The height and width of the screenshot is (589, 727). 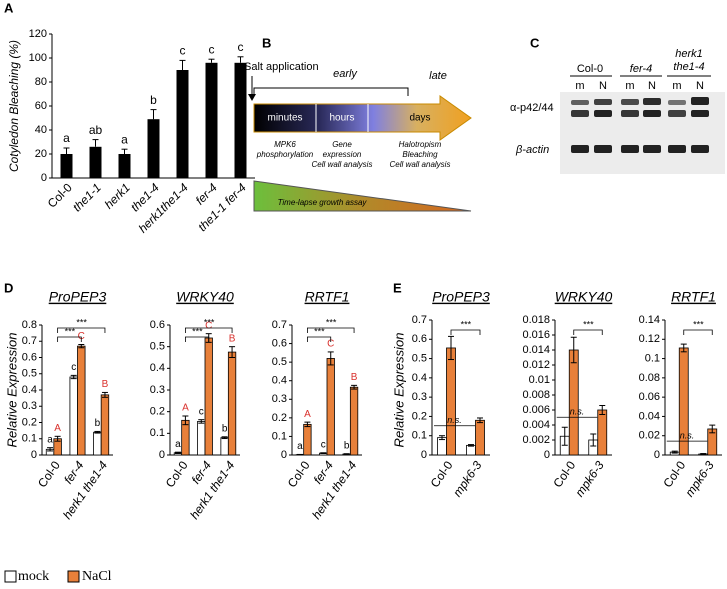 What do you see at coordinates (97, 576) in the screenshot?
I see `legend-label: NaCl` at bounding box center [97, 576].